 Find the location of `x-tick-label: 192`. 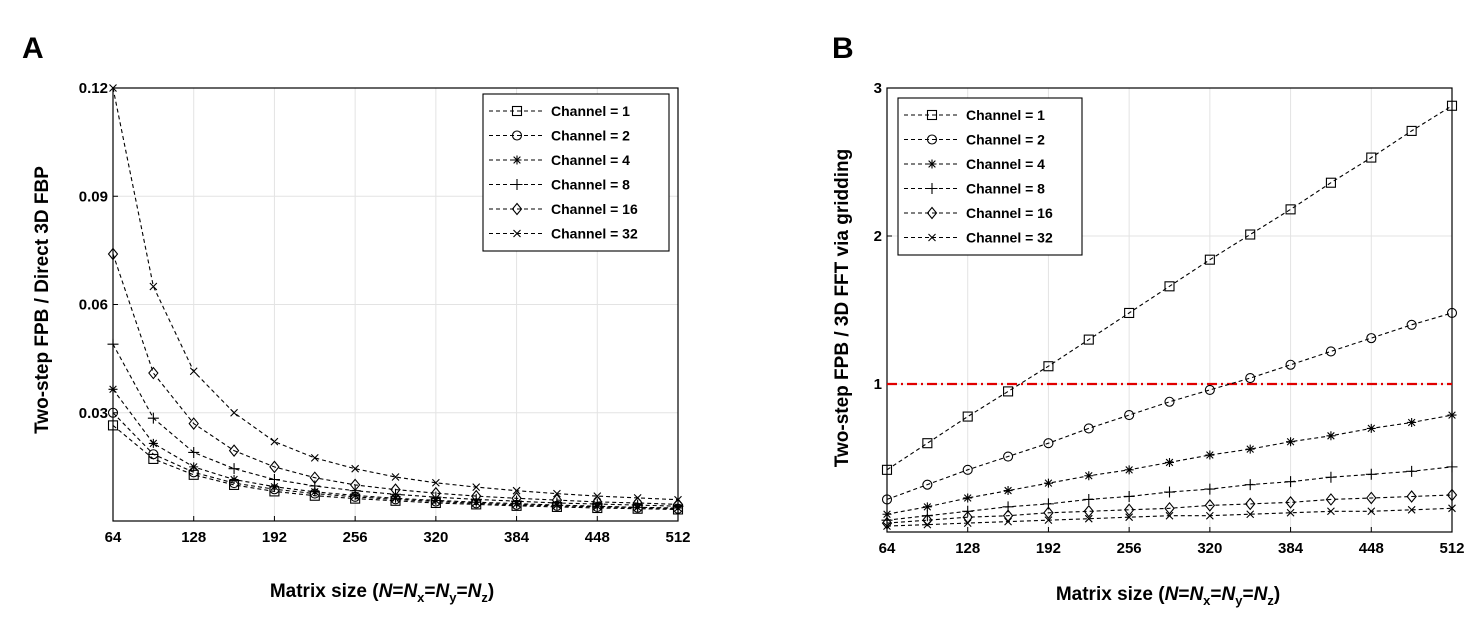

x-tick-label: 192 is located at coordinates (274, 537).